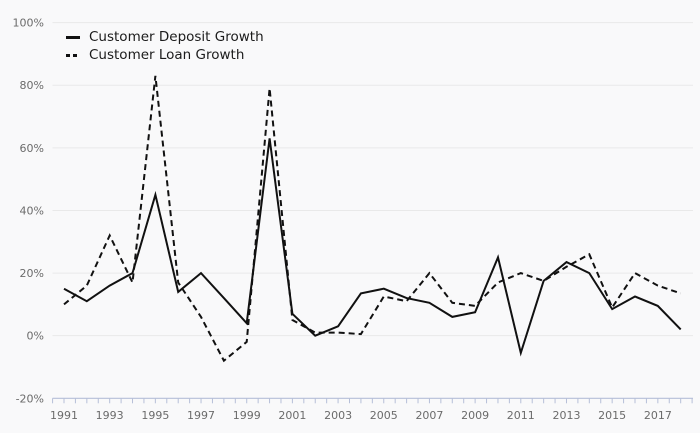  What do you see at coordinates (32, 273) in the screenshot?
I see `y-tick-label: 20%` at bounding box center [32, 273].